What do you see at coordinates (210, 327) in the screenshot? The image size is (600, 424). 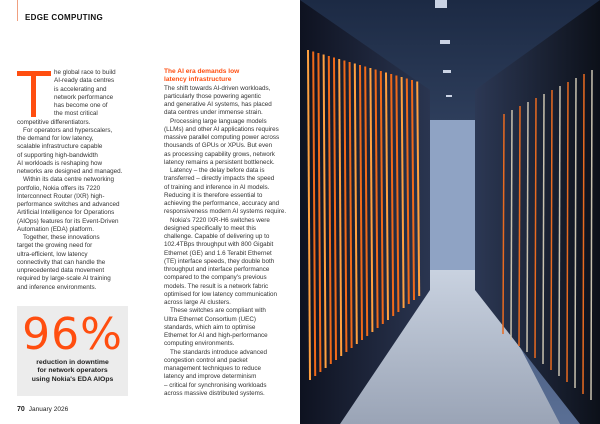 I see `text-line: standards, which aim to optimise` at bounding box center [210, 327].